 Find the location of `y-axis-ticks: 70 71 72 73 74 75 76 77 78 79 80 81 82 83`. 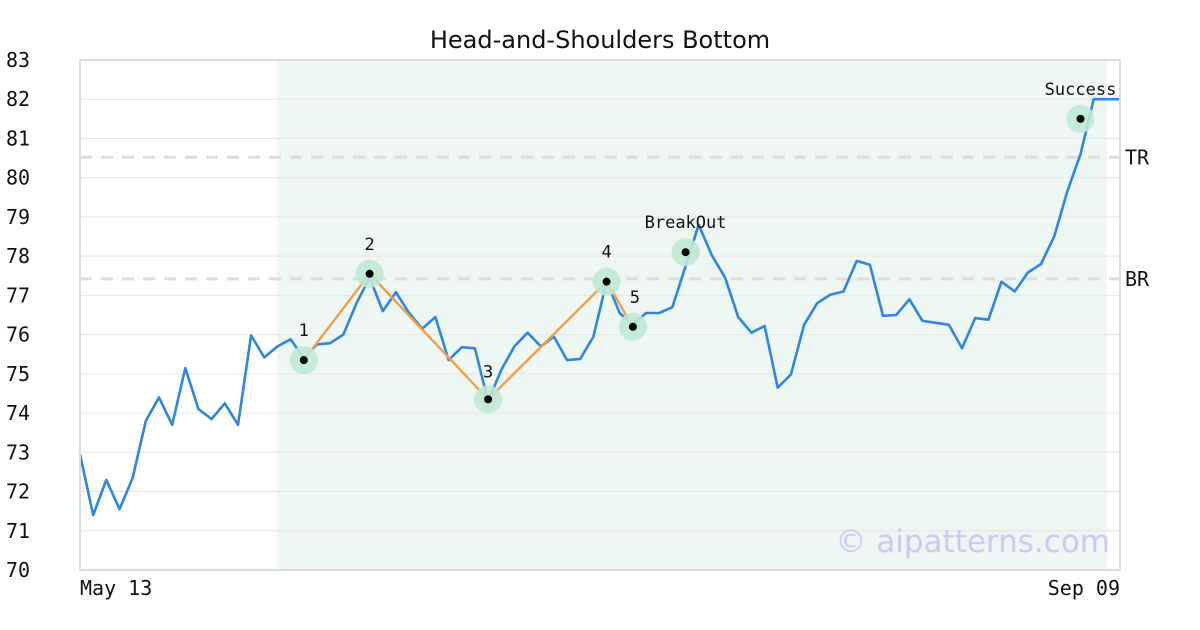

y-axis-ticks: 70 71 72 73 74 75 76 77 78 79 80 81 82 83 is located at coordinates (18, 315).